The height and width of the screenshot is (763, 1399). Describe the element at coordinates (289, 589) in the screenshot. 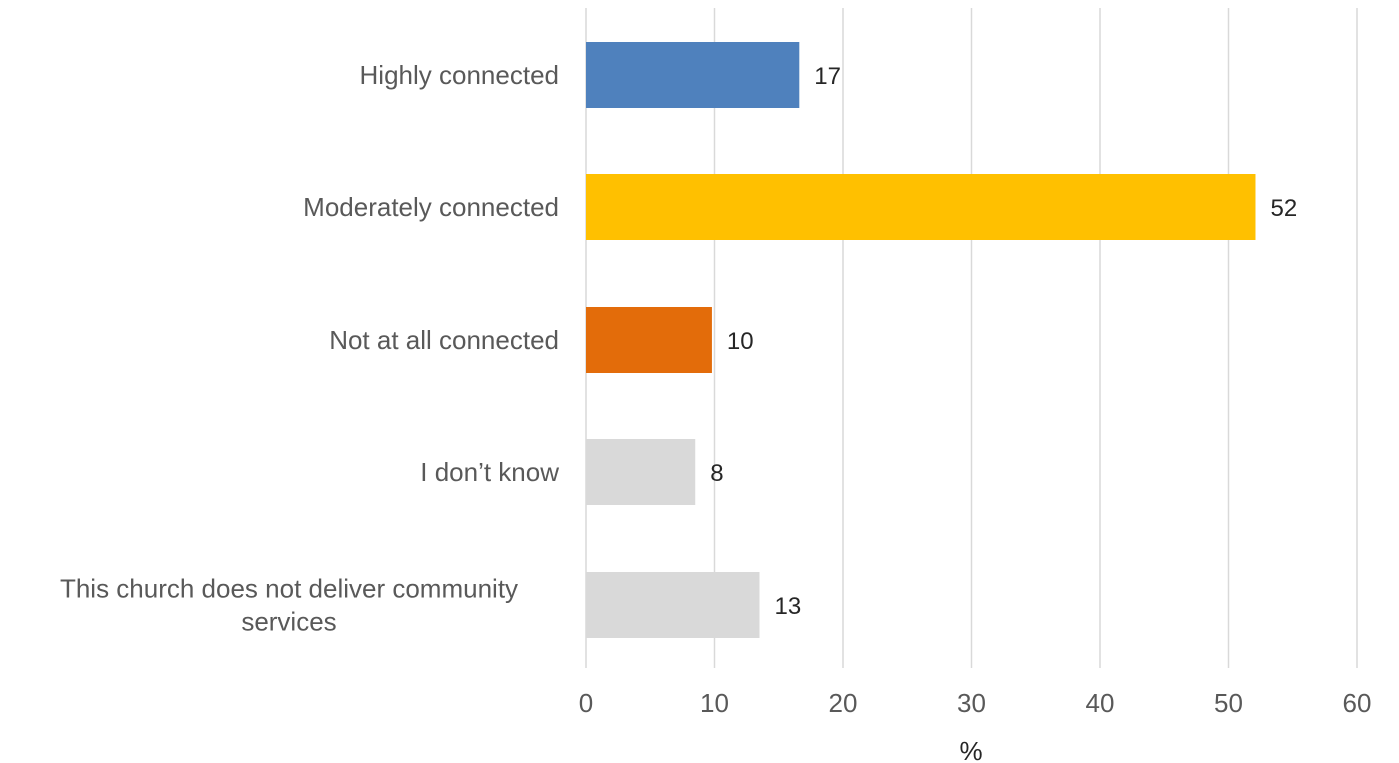

I see `category-label-line: This church does not deliver community` at that location.